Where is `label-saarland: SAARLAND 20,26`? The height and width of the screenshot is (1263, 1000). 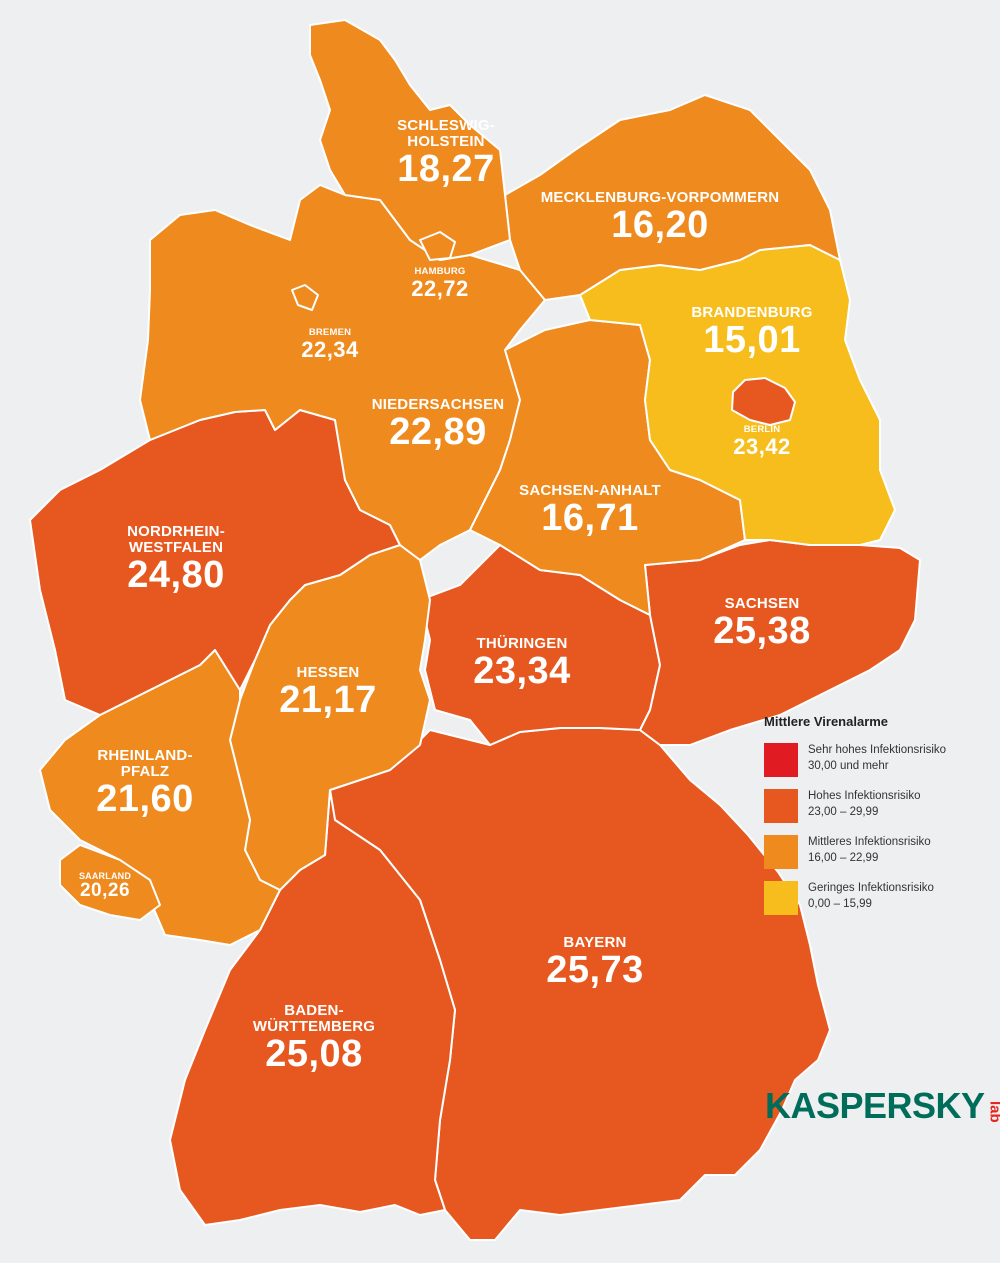 label-saarland: SAARLAND 20,26 is located at coordinates (105, 886).